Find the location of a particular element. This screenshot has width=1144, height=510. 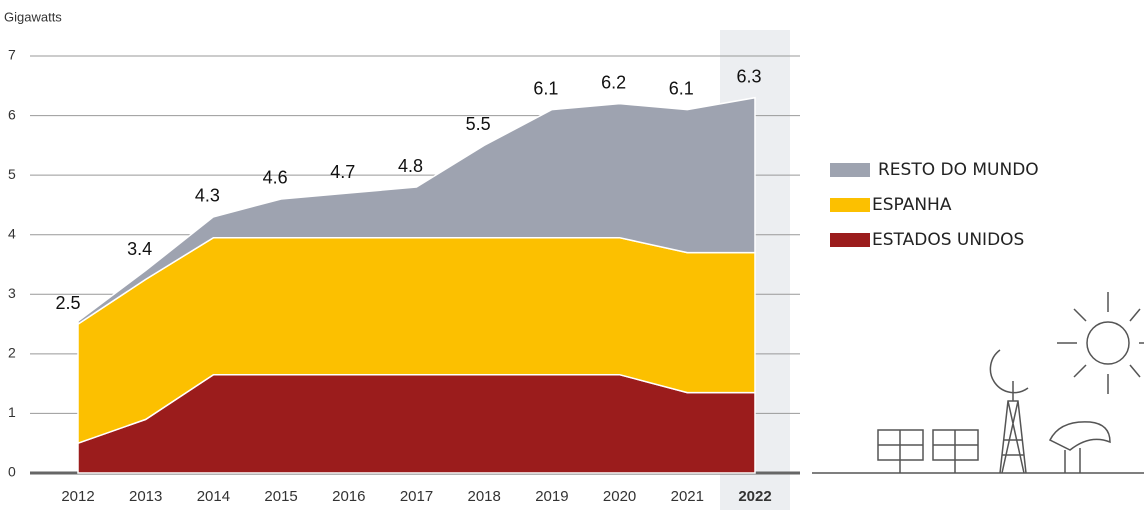

x-tick-label: 2017 is located at coordinates (416, 496).